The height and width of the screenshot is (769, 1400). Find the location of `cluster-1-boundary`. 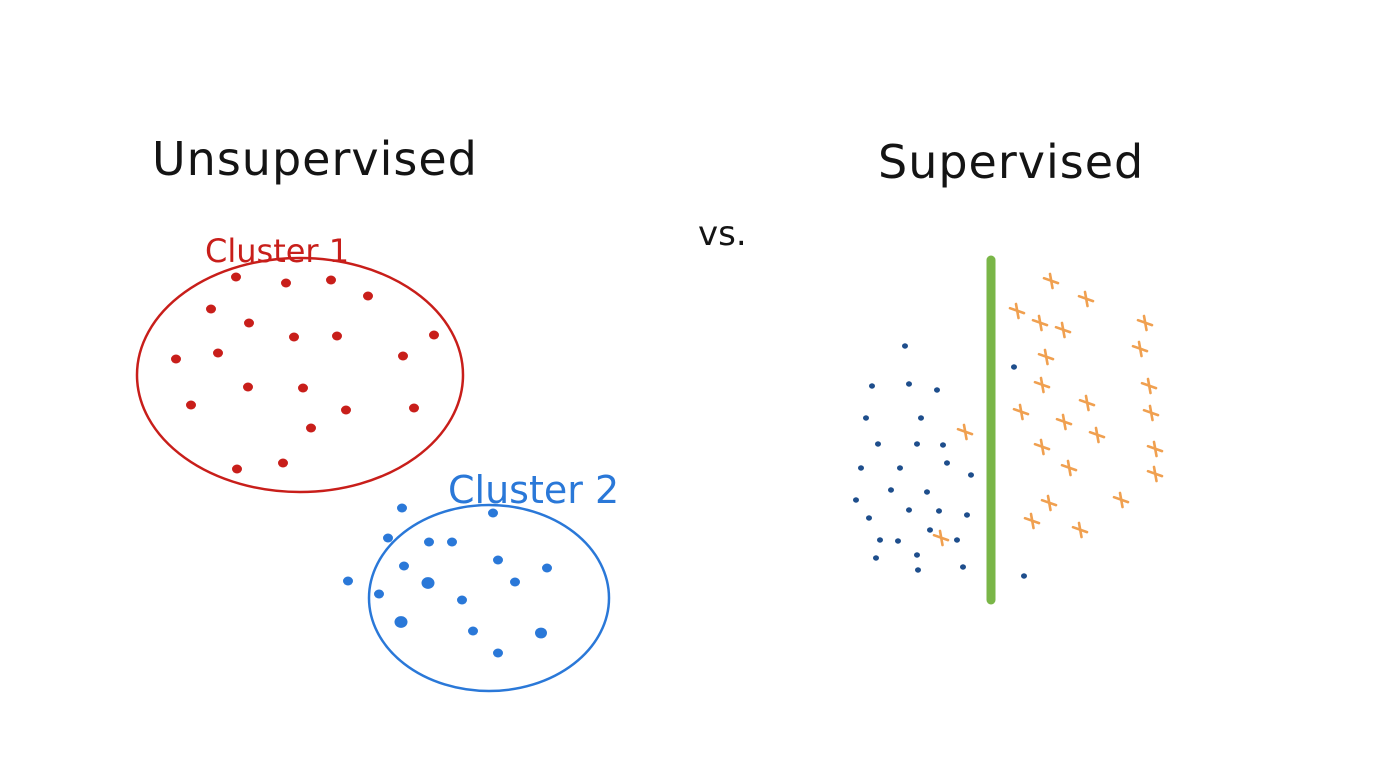

cluster-1-boundary is located at coordinates (300, 375).